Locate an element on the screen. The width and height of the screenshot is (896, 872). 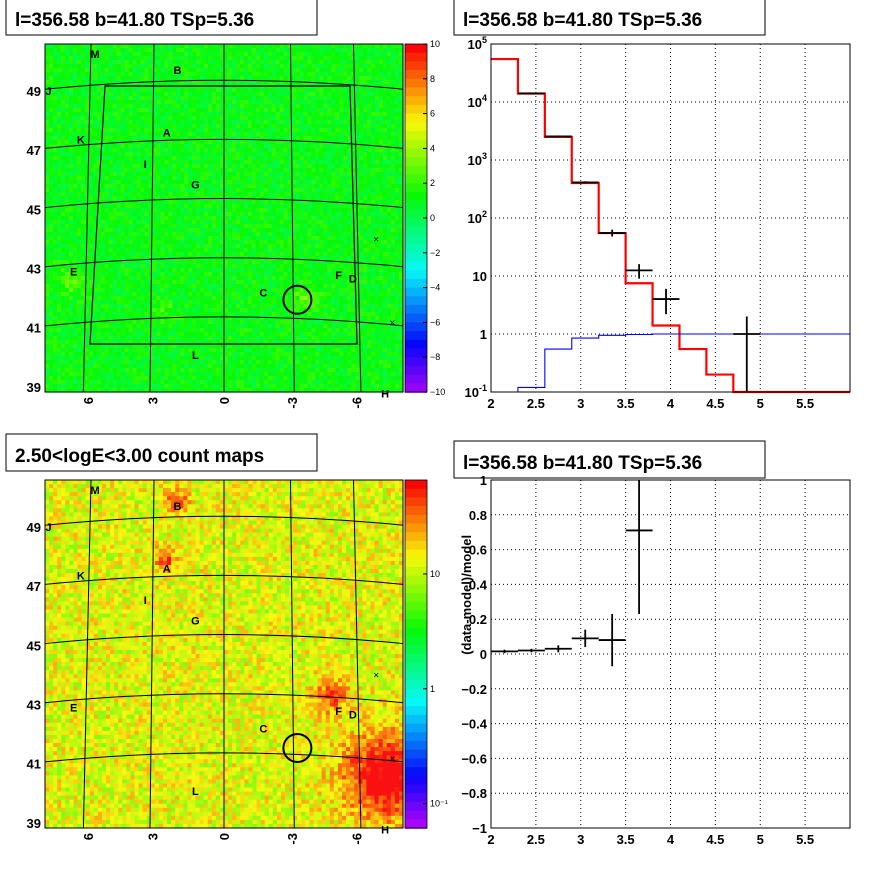
source-label-b: B is located at coordinates (177, 71).